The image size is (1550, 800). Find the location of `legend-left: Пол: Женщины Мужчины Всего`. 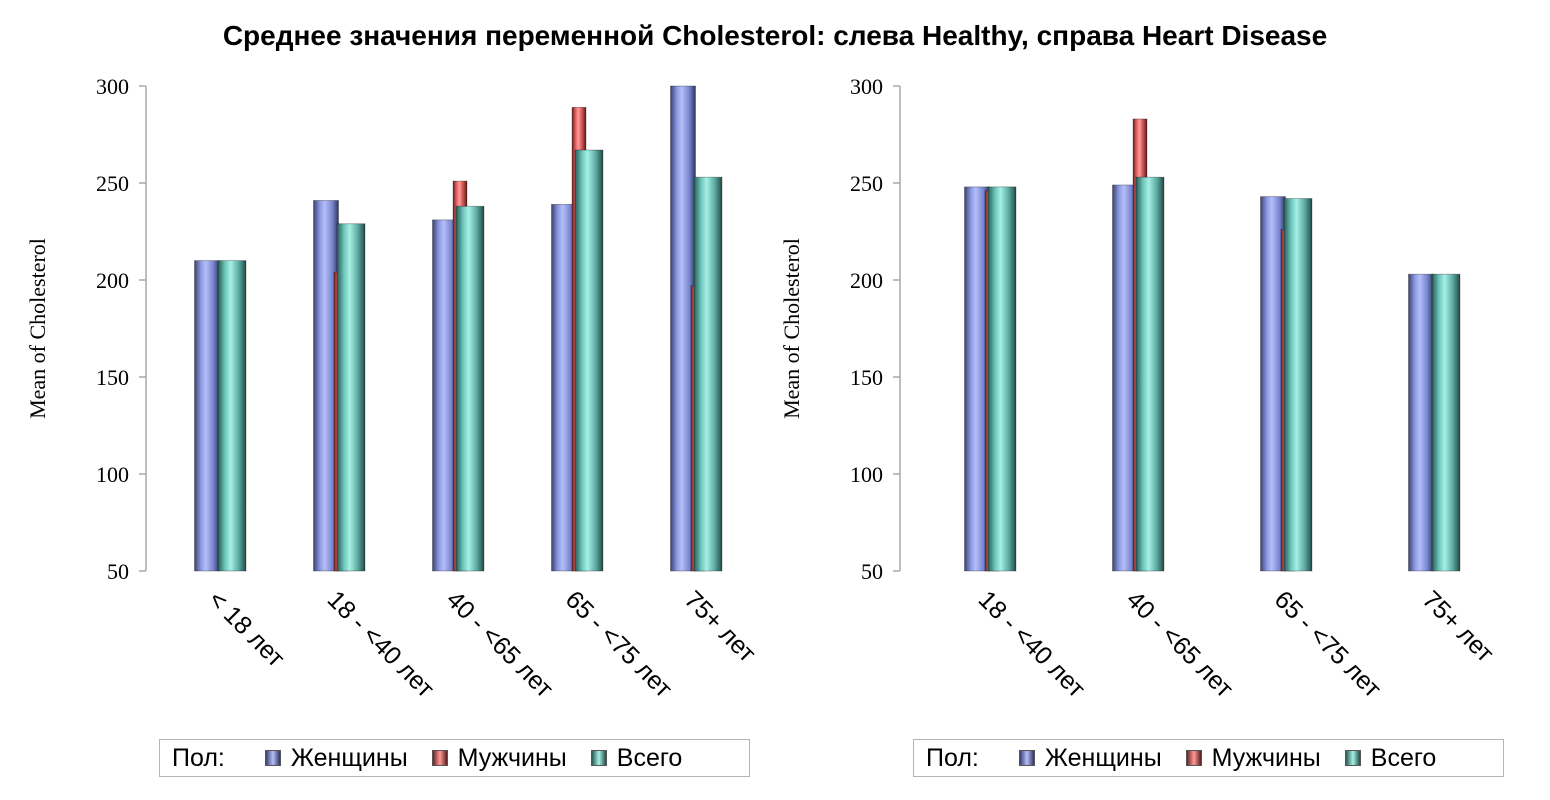

legend-left: Пол: Женщины Мужчины Всего is located at coordinates (454, 758).